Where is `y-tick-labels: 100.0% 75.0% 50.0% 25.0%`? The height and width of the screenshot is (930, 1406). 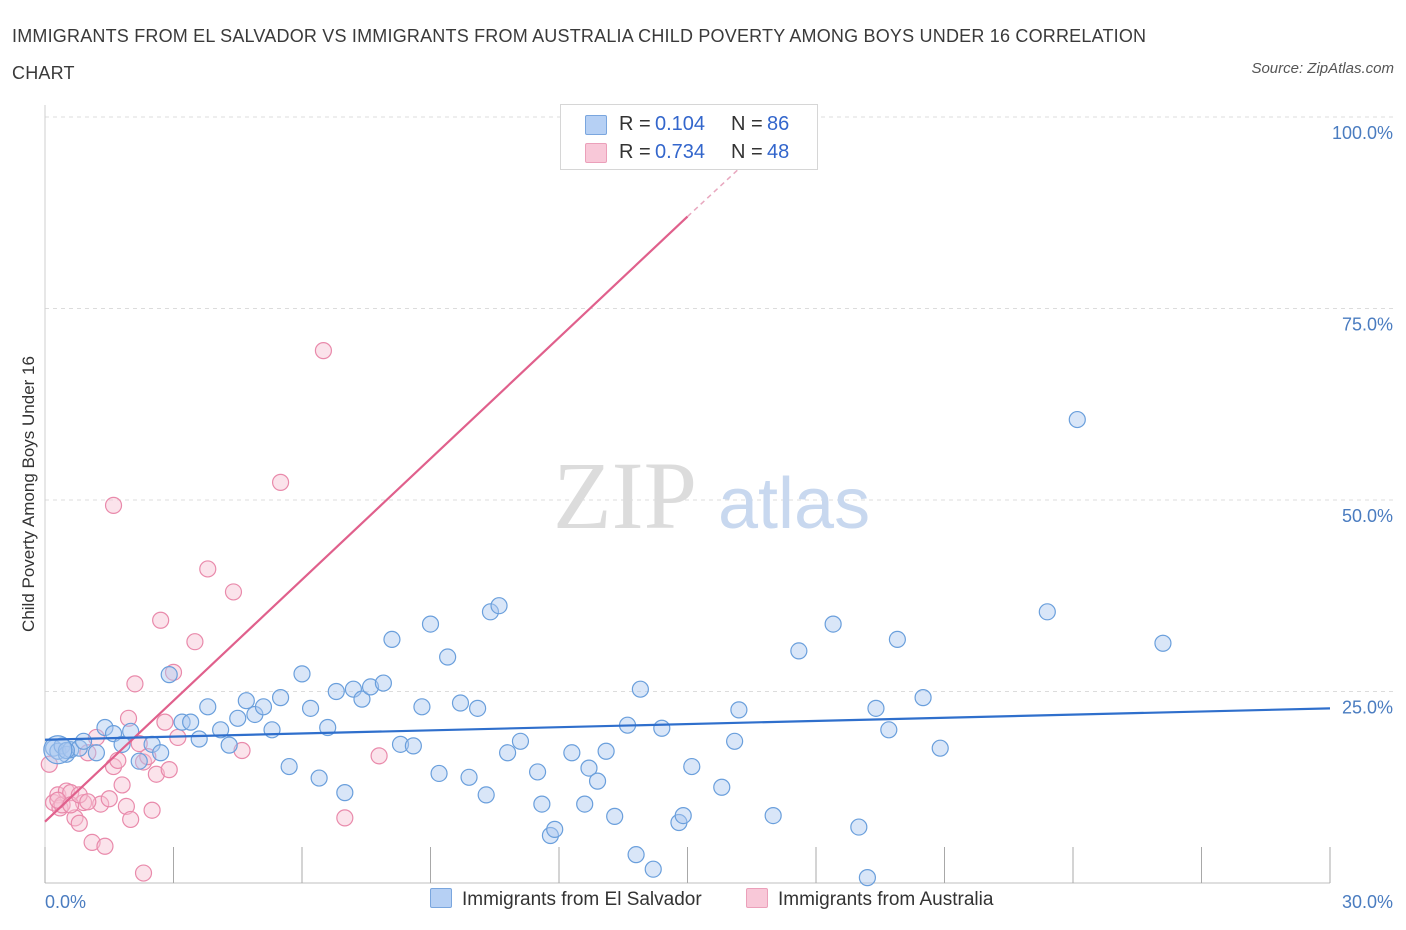 y-tick-labels: 100.0% 75.0% 50.0% 25.0% is located at coordinates (1362, 420).